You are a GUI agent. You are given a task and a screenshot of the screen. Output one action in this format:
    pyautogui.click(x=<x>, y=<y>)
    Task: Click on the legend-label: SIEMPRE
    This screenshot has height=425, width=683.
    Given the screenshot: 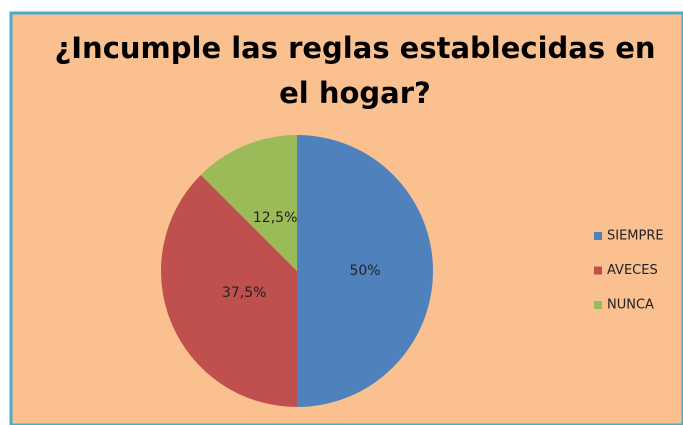 What is the action you would take?
    pyautogui.click(x=635, y=236)
    